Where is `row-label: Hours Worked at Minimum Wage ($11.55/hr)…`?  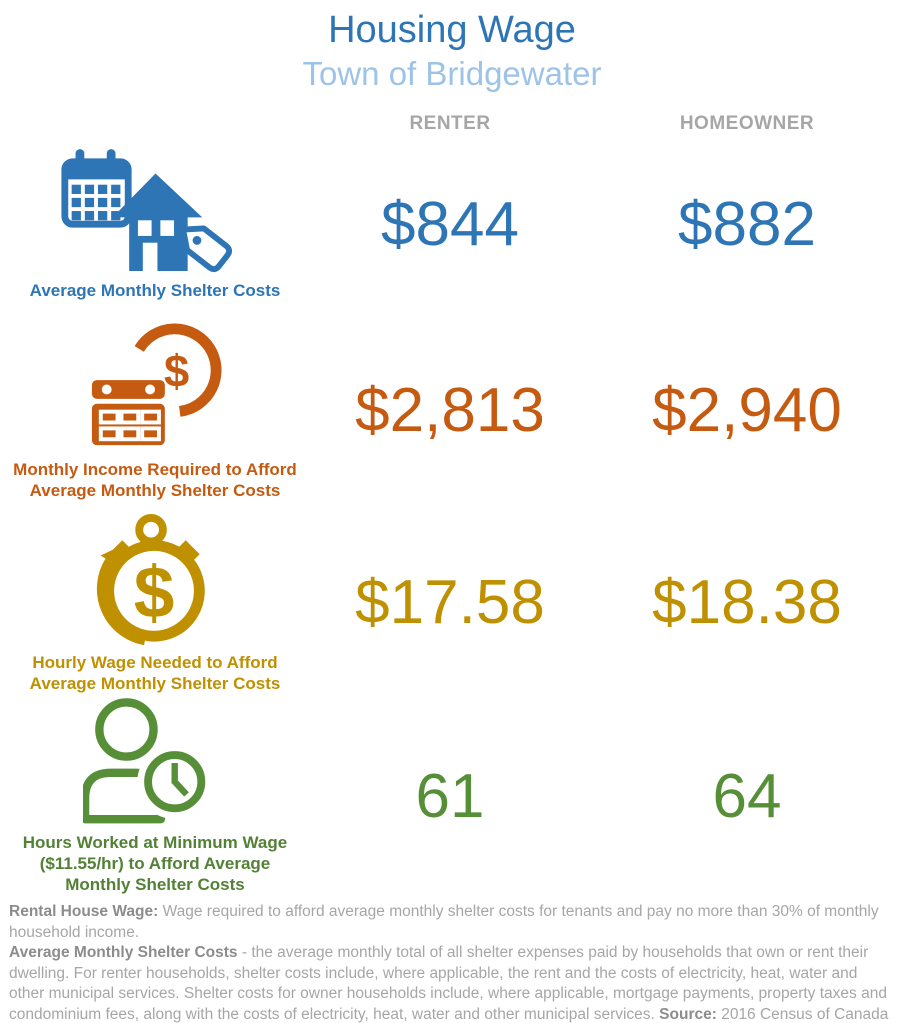 row-label: Hours Worked at Minimum Wage ($11.55/hr)… is located at coordinates (155, 864).